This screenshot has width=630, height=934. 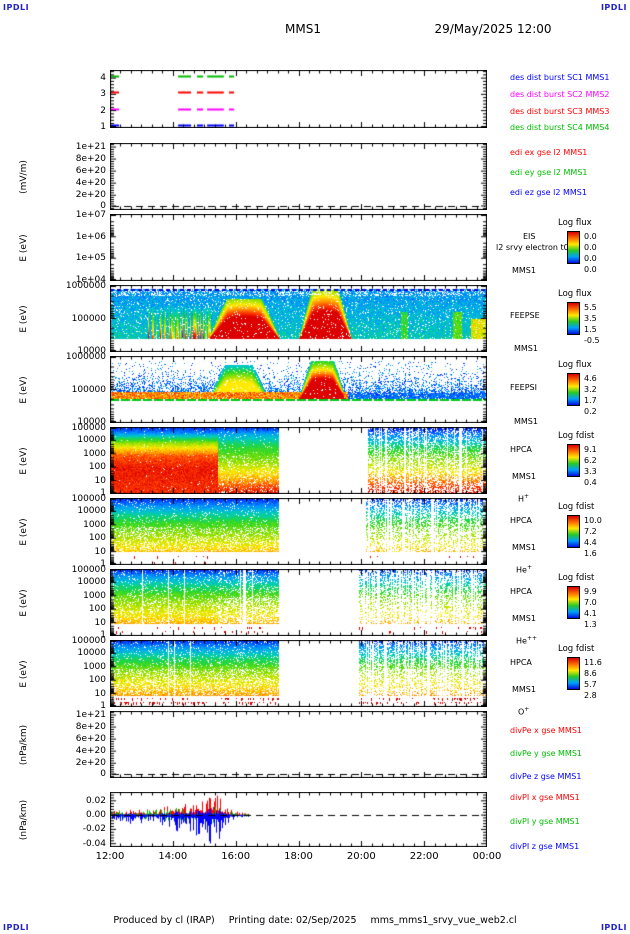 I want to click on label-text: divPI y gse MMS1, so click(x=545, y=822).